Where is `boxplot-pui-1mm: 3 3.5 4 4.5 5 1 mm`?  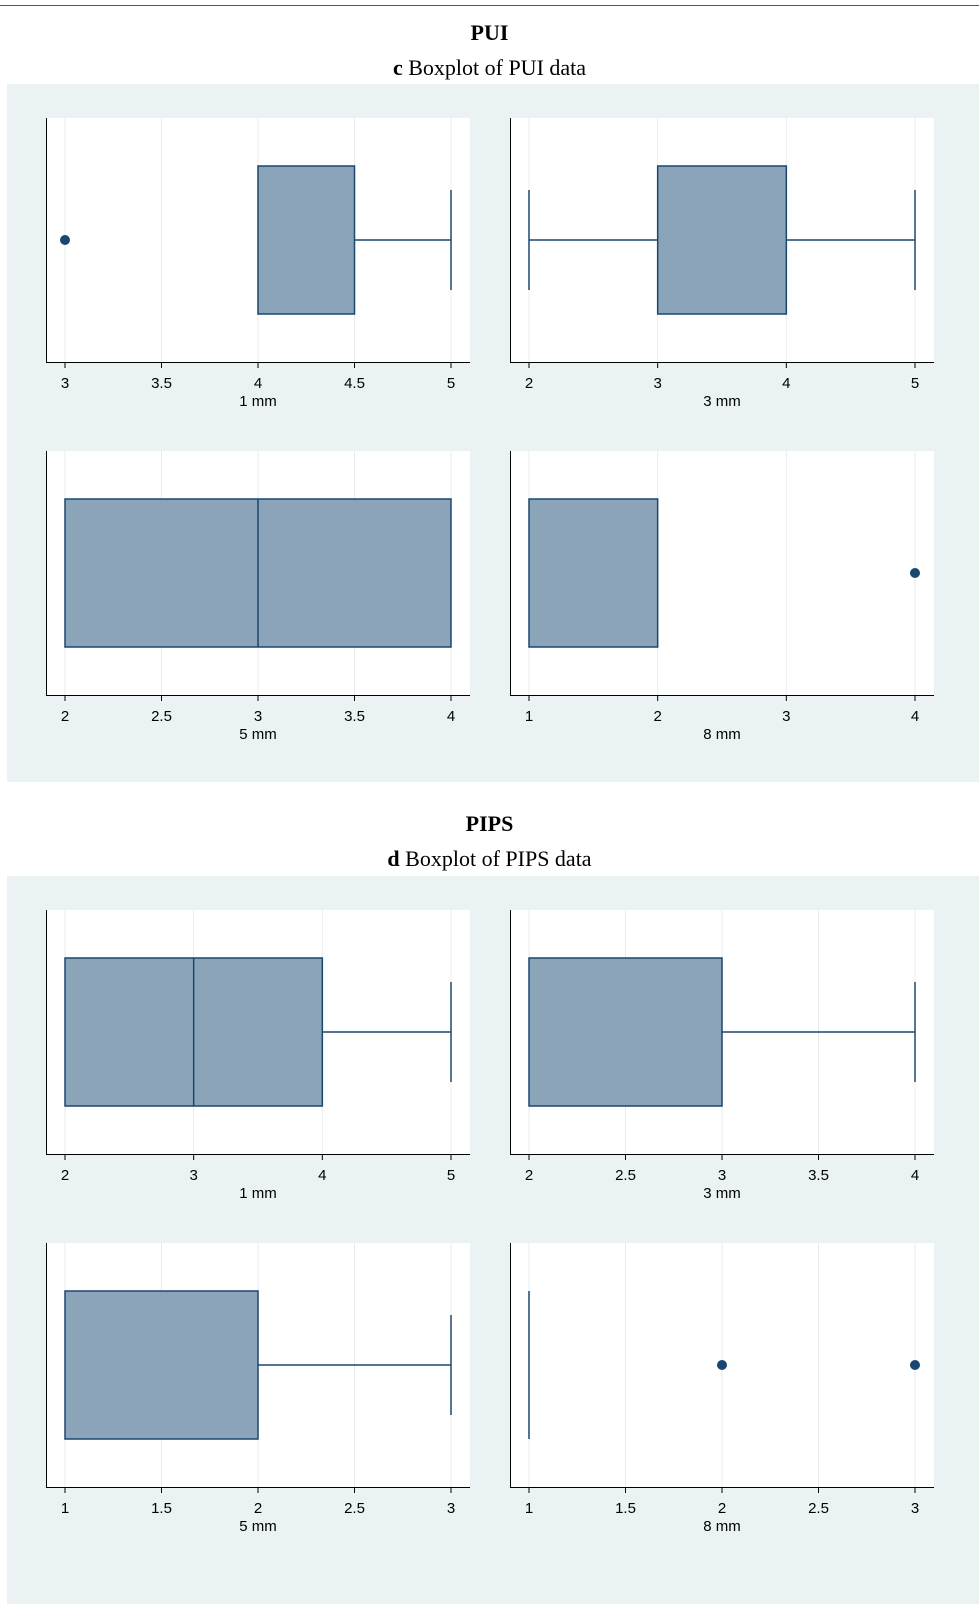
boxplot-pui-1mm: 3 3.5 4 4.5 5 1 mm is located at coordinates (258, 264).